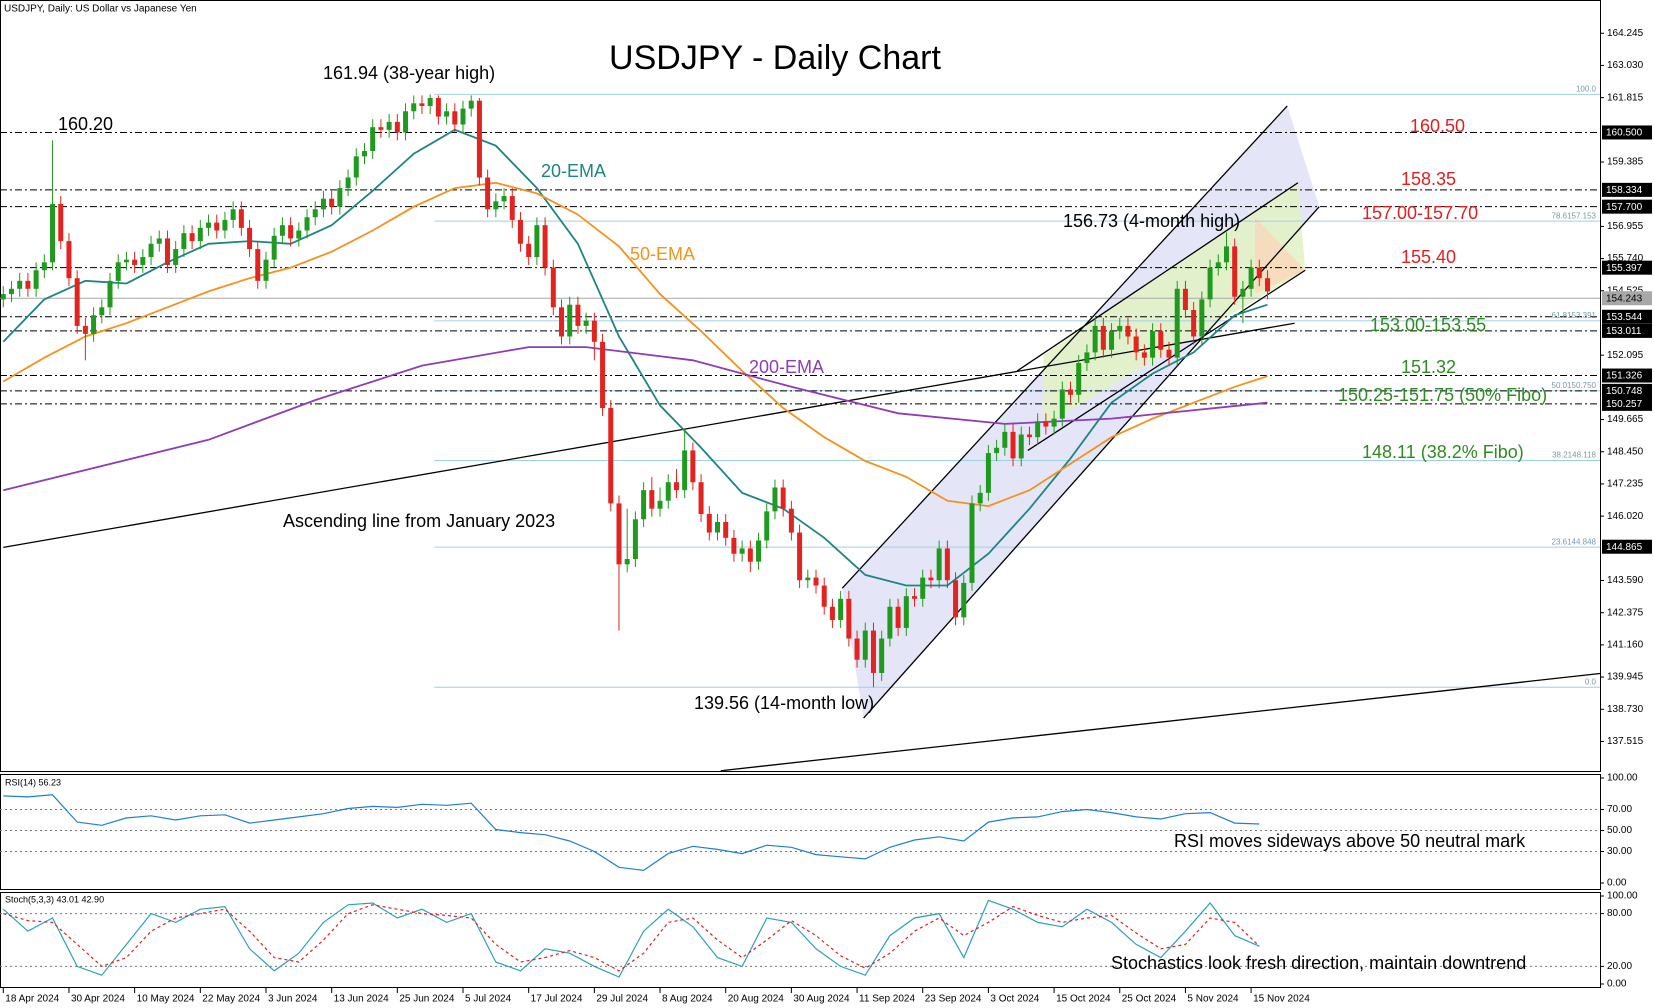 The image size is (1654, 1008). Describe the element at coordinates (1625, 97) in the screenshot. I see `y-tick-label: 161.815` at that location.